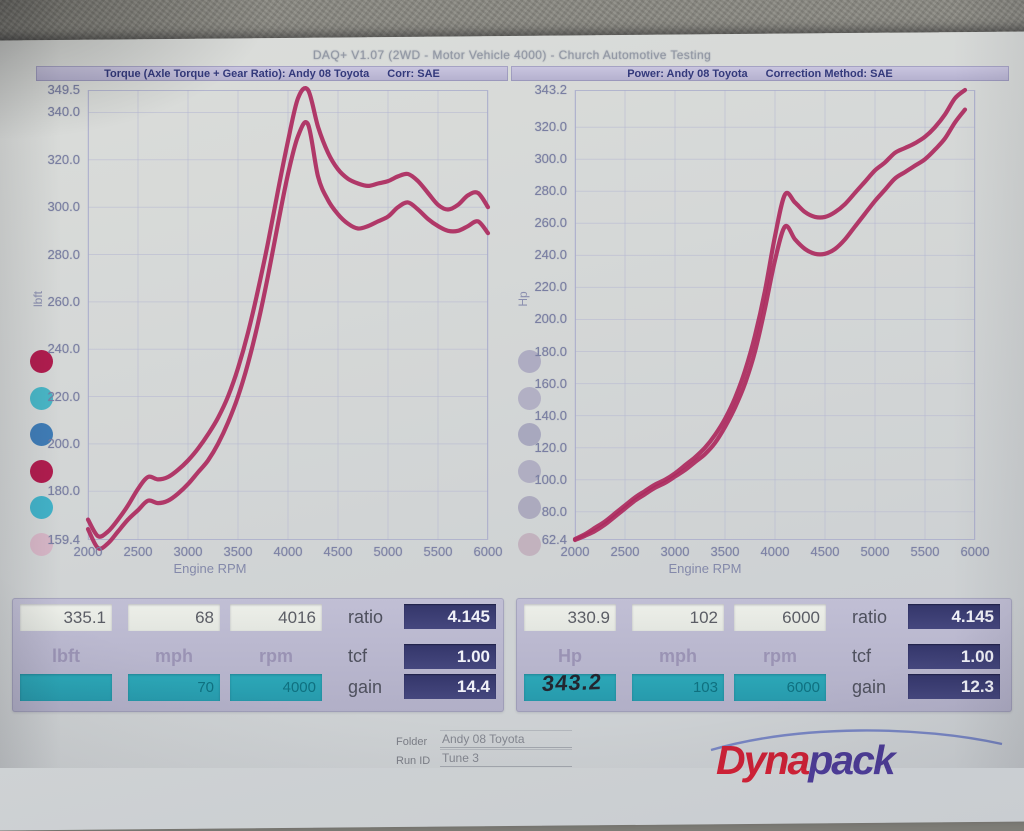  I want to click on rpm-unit-label: rpm, so click(275, 656).